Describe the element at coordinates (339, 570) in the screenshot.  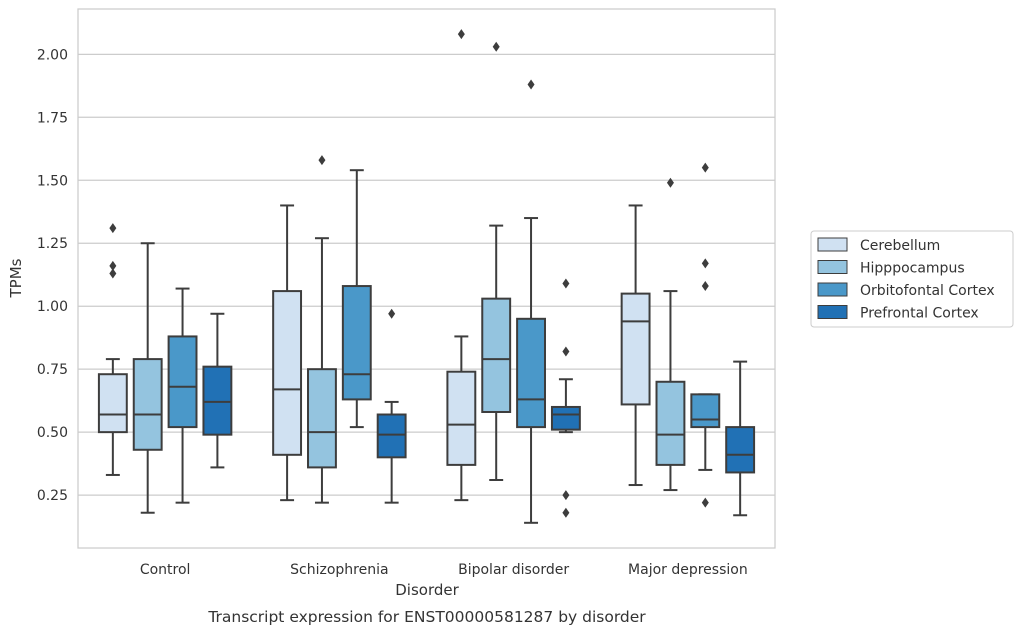
I see `x-tick-label: Schizophrenia` at that location.